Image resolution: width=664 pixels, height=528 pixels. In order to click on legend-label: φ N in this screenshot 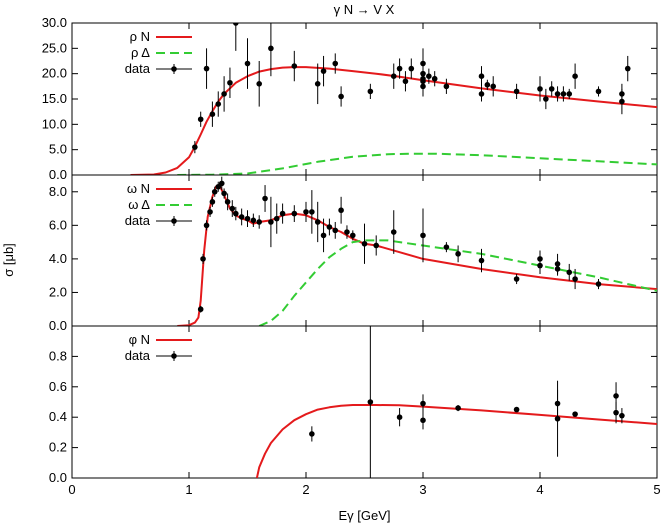, I will do `click(139, 339)`.